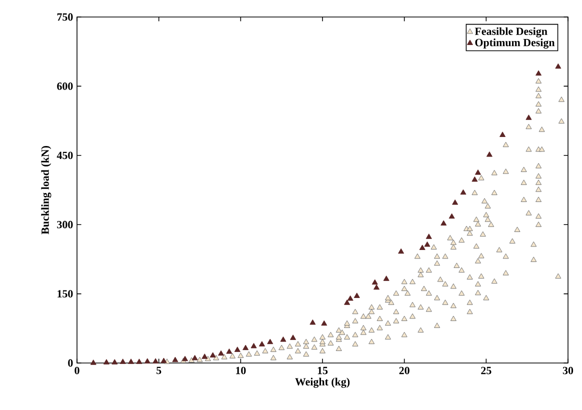 This screenshot has width=582, height=410. Describe the element at coordinates (65, 86) in the screenshot. I see `y-tick-label: 600` at that location.